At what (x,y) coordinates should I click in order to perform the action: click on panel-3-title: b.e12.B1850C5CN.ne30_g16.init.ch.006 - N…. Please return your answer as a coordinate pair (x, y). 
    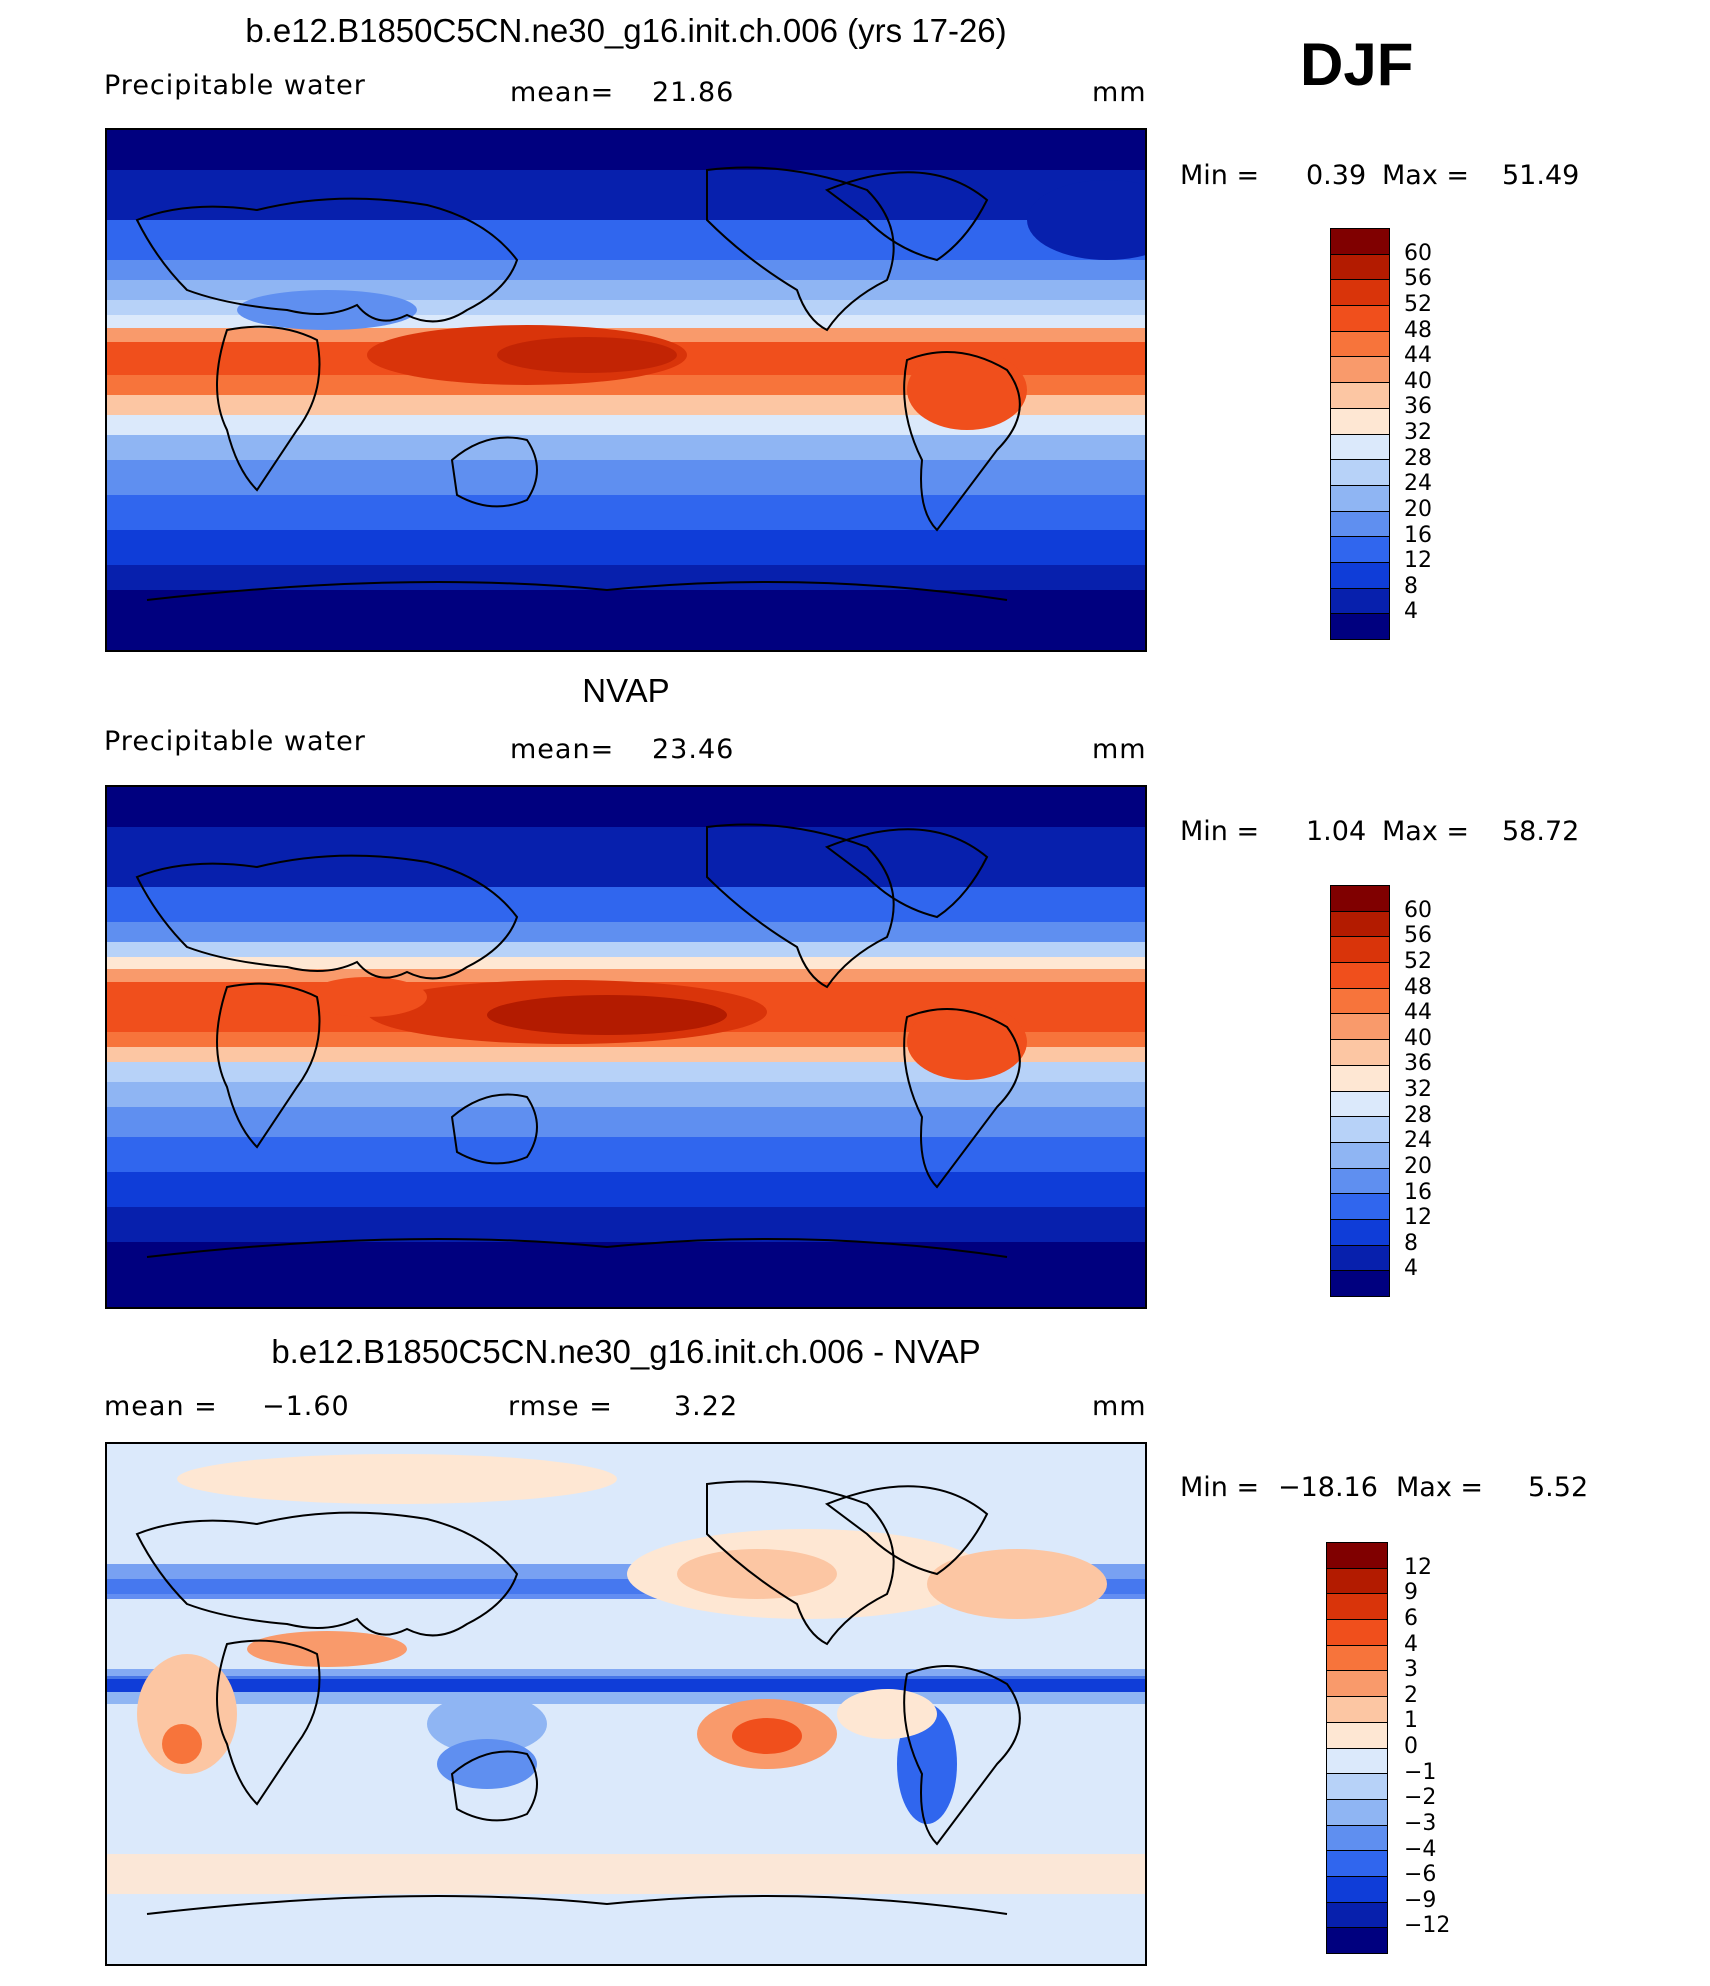
    Looking at the image, I should click on (626, 1351).